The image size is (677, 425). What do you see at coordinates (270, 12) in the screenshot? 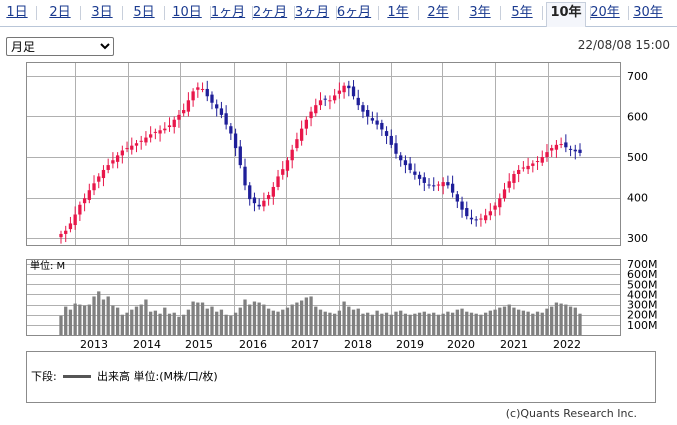
I see `tab-2ヶ月: 2ヶ月` at bounding box center [270, 12].